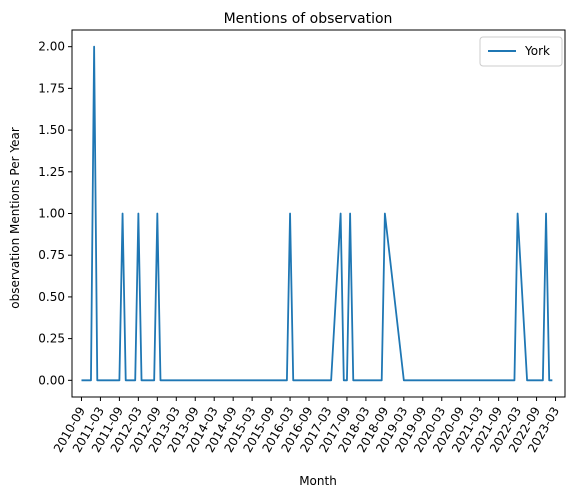 The image size is (576, 503). Describe the element at coordinates (51, 380) in the screenshot. I see `y-tick-label: 0.00` at that location.